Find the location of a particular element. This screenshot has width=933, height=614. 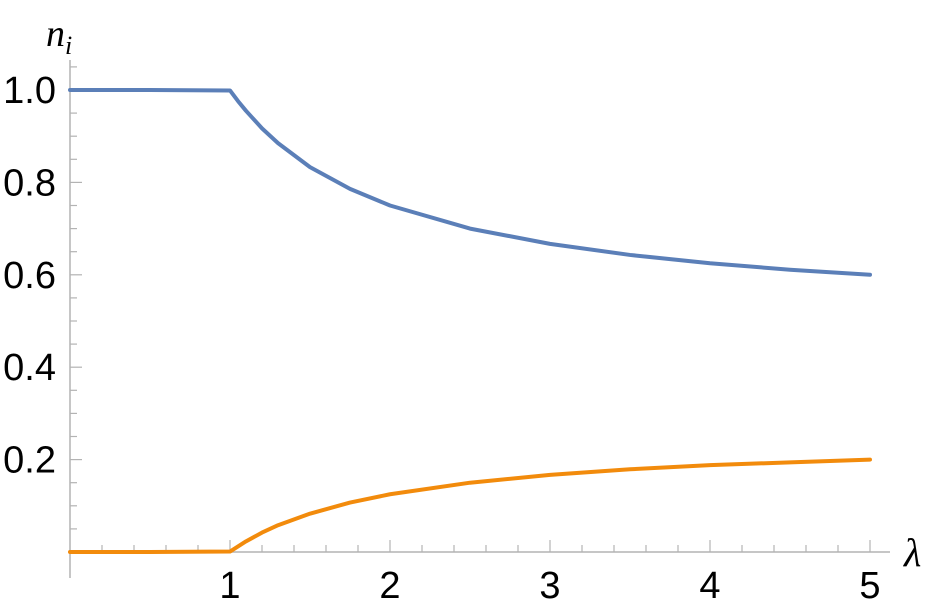

x-tick-label: 3 is located at coordinates (549, 586).